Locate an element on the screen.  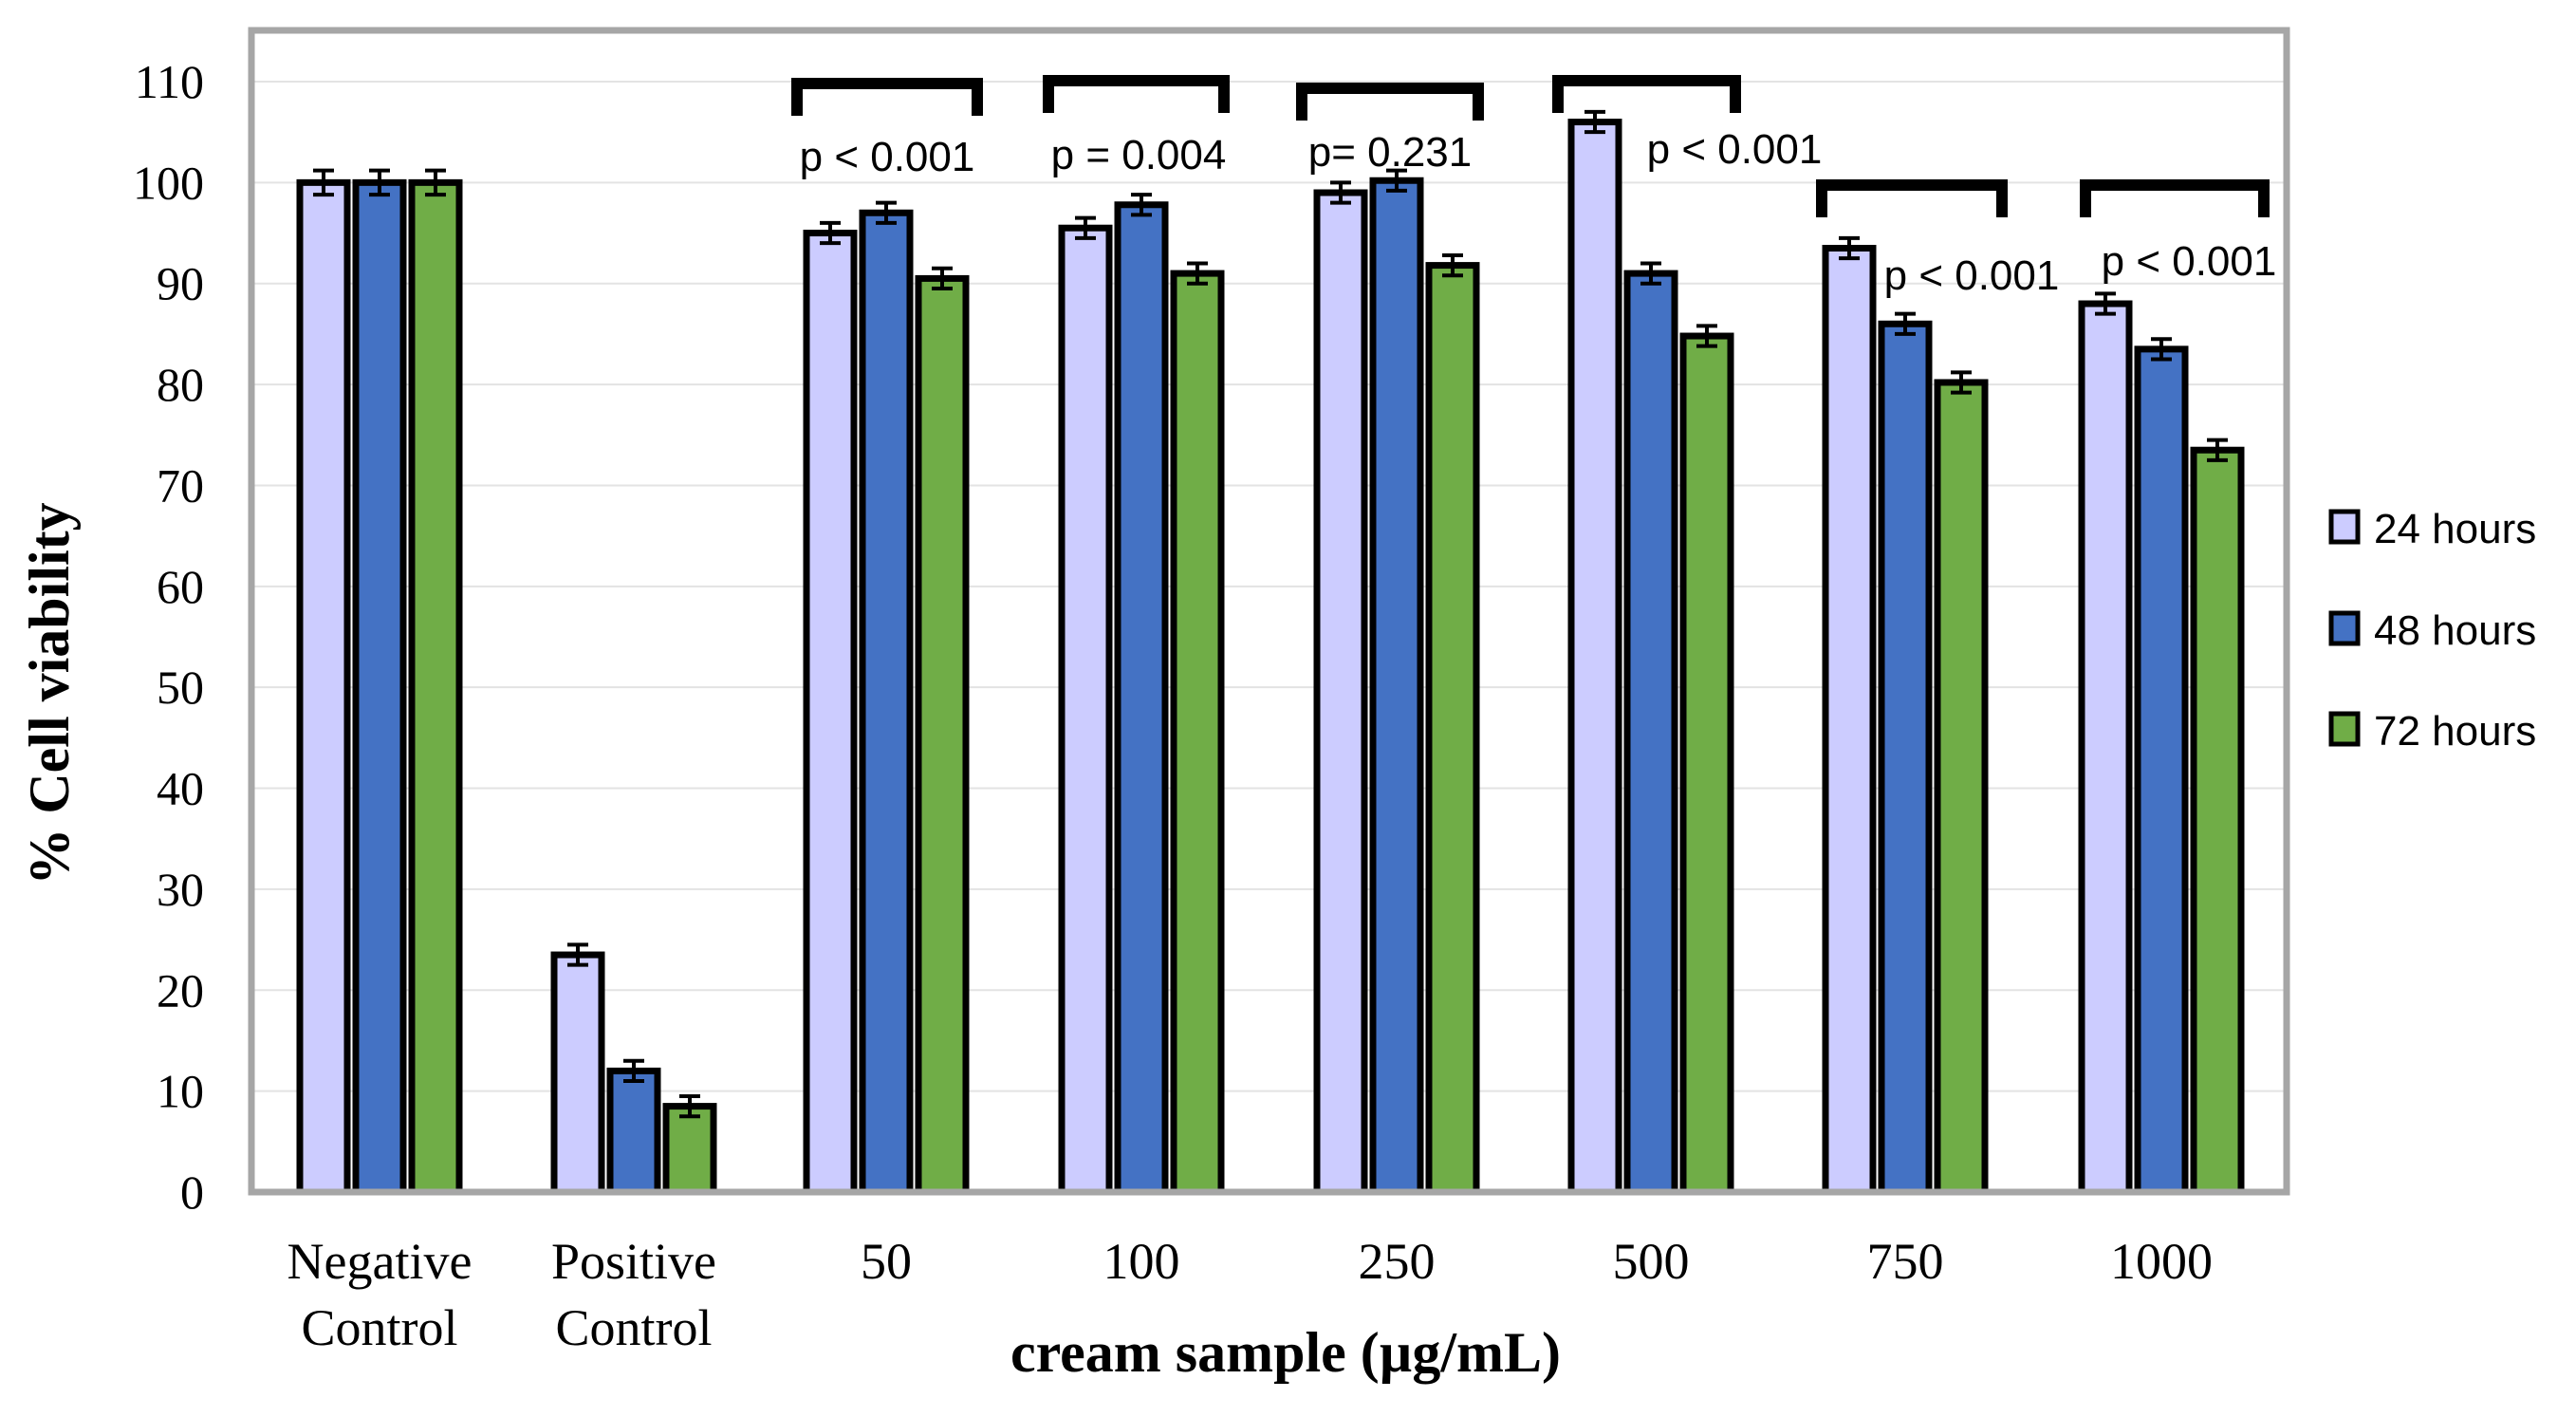
p-value-label-100: p = 0.004 is located at coordinates (1139, 155).